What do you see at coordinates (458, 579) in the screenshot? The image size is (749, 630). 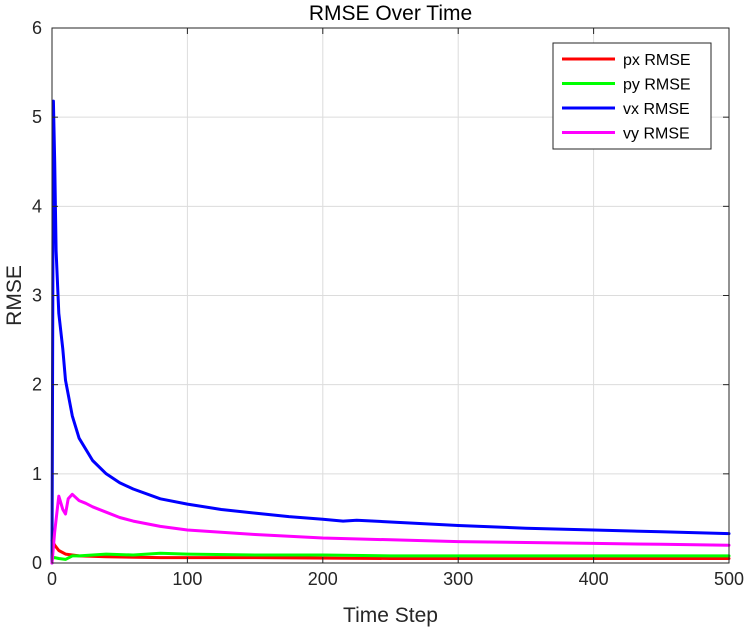 I see `x-tick-label: 300` at bounding box center [458, 579].